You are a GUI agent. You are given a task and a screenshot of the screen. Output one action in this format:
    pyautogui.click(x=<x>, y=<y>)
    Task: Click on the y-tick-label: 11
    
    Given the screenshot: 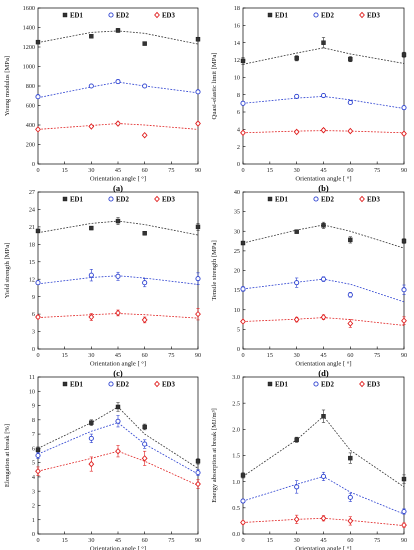 What is the action you would take?
    pyautogui.click(x=32, y=377)
    